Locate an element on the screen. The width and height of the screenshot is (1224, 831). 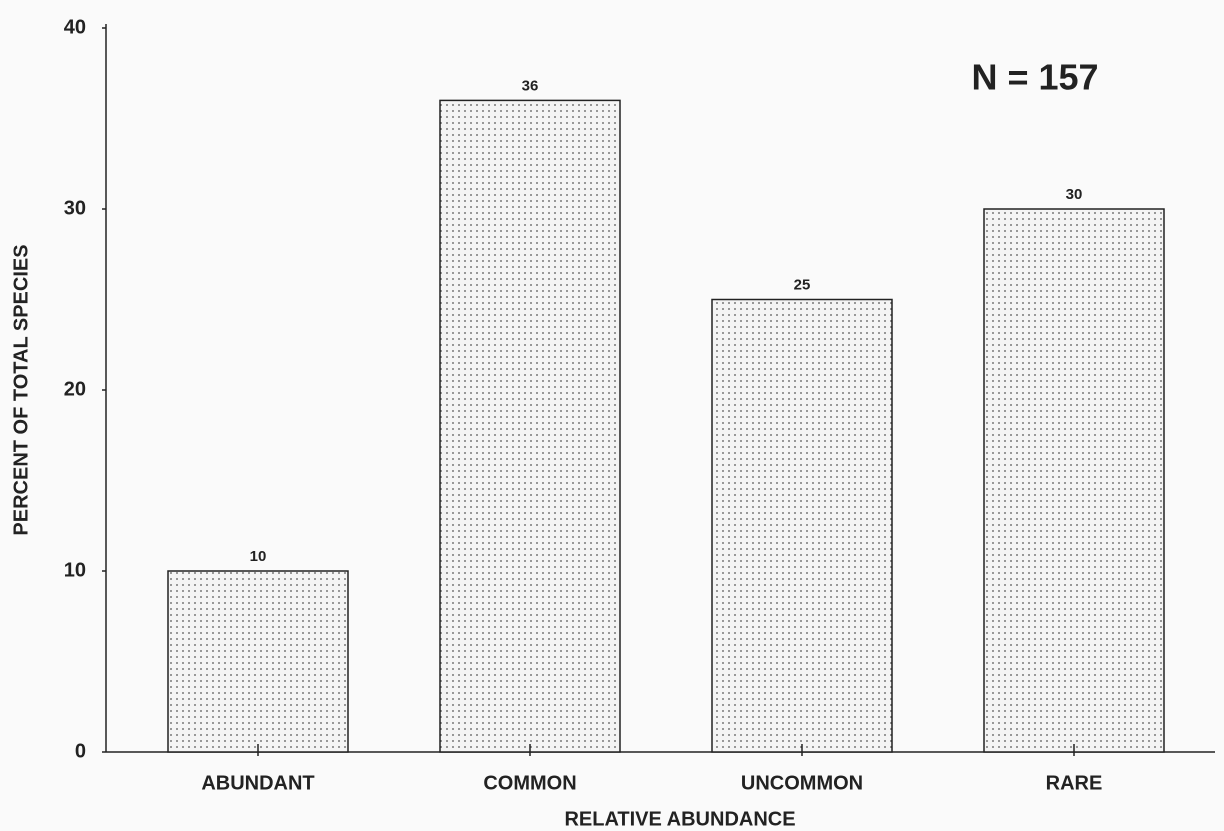
y-axis-label: PERCENT OF TOTAL SPECIES is located at coordinates (21, 389).